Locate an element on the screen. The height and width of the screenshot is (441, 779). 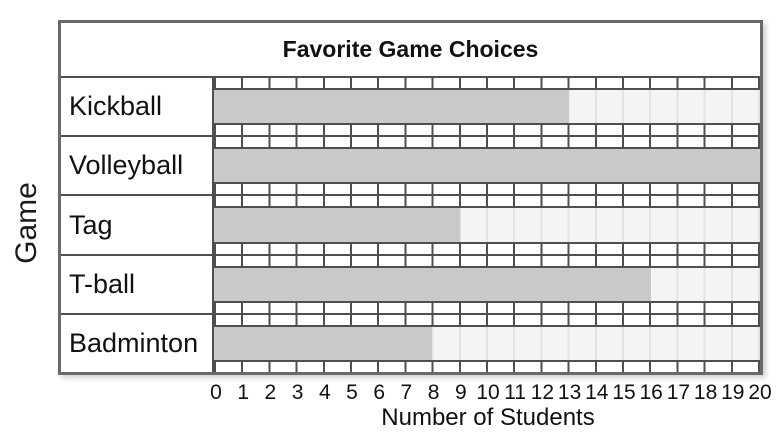
bar-zone-badminton is located at coordinates (487, 343).